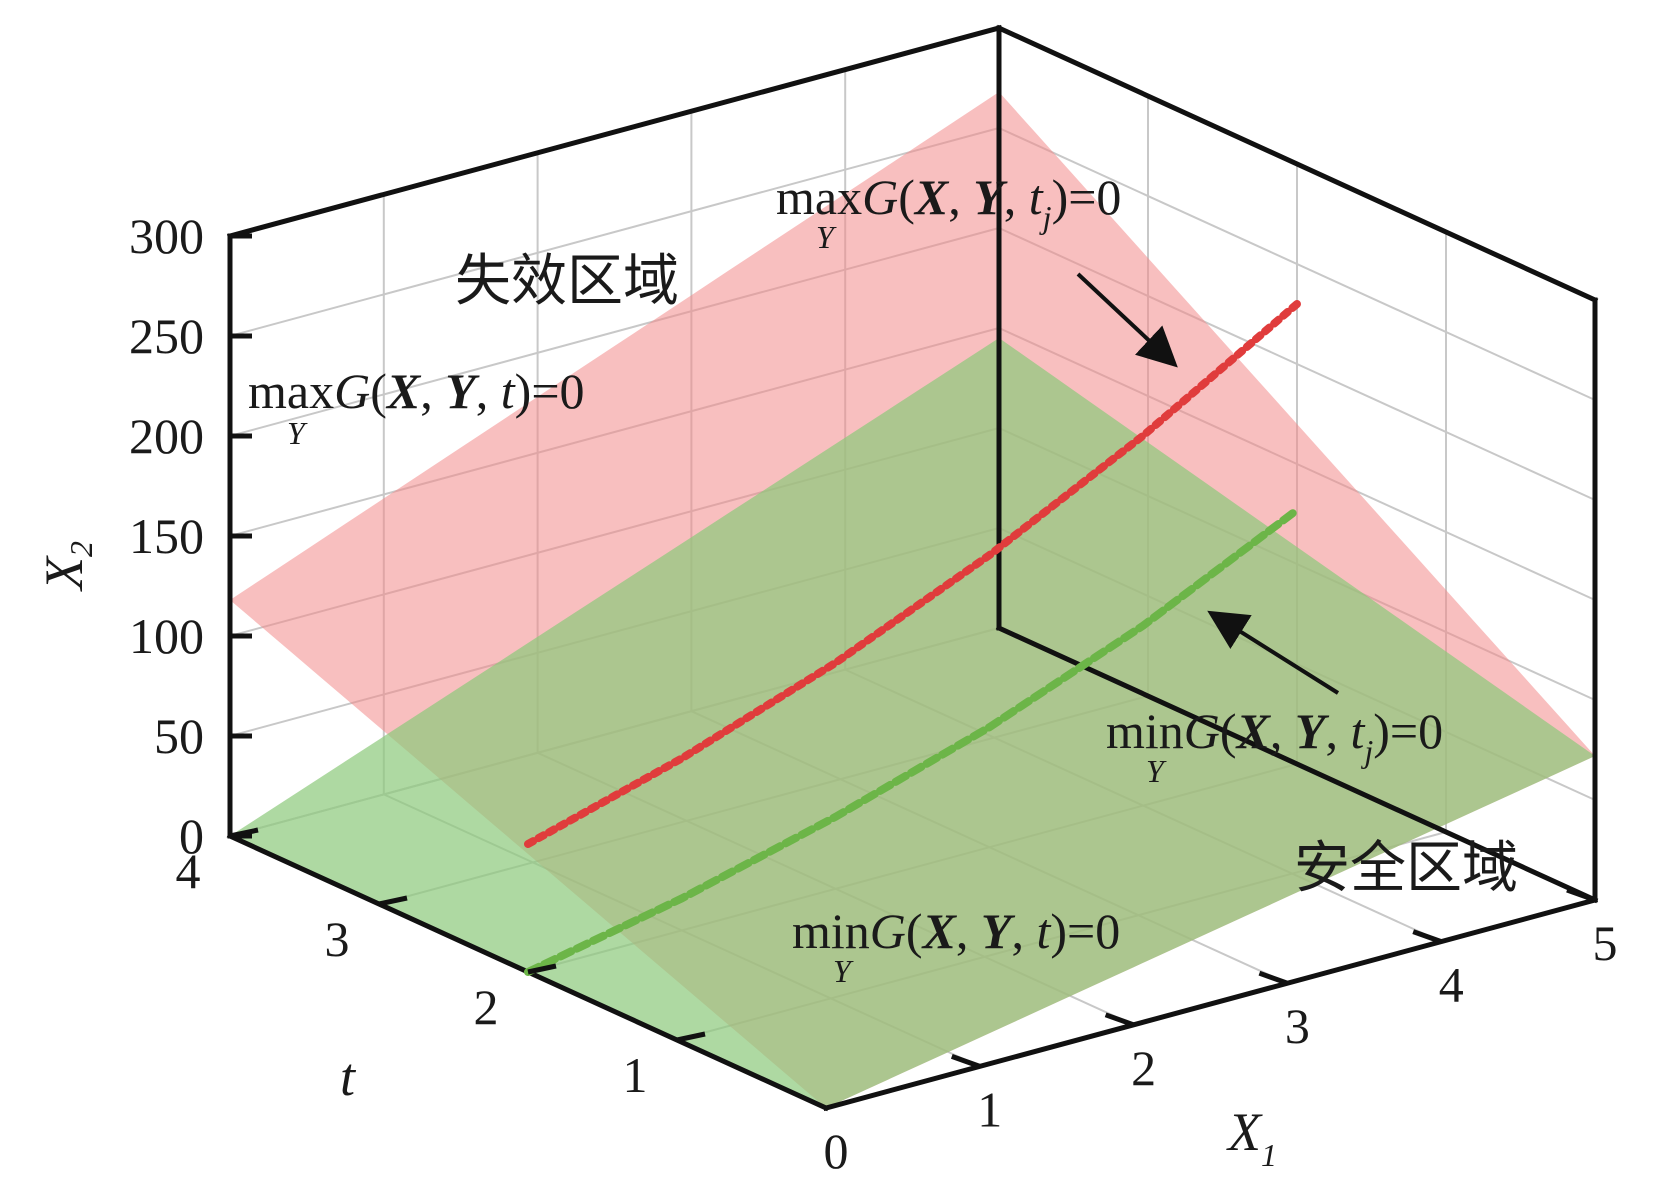  Describe the element at coordinates (567, 281) in the screenshot. I see `failure-region-label: 失效区域` at that location.